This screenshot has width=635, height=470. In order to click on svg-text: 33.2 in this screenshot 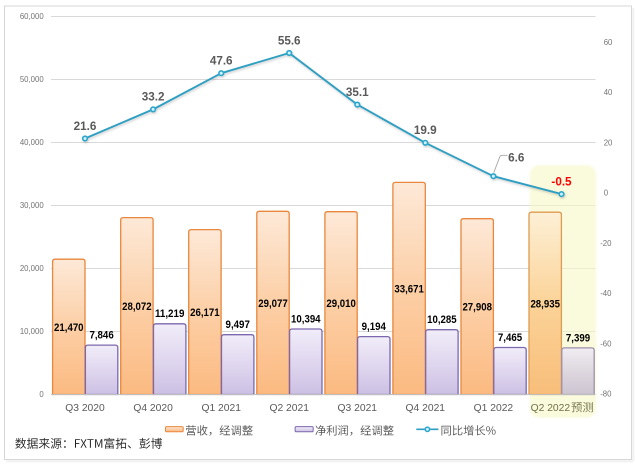, I will do `click(153, 97)`.